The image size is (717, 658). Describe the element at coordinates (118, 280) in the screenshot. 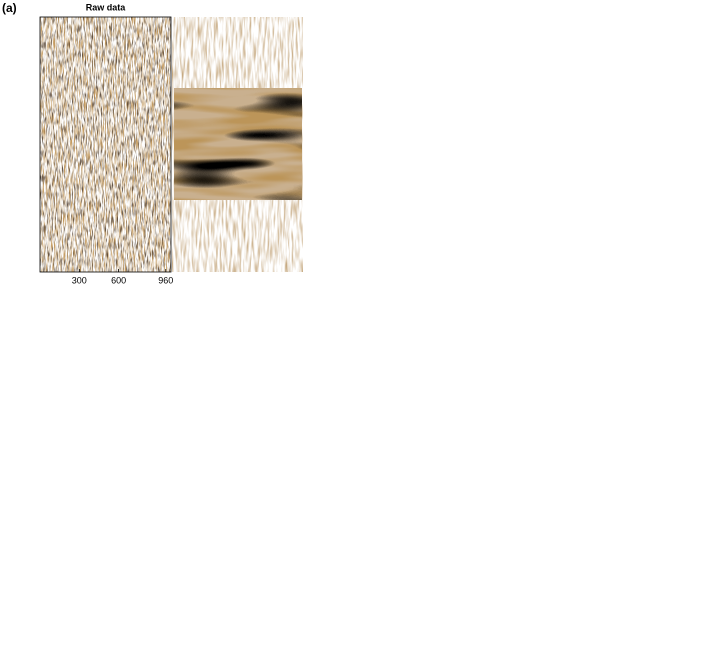

I see `x-tick-label: 600` at that location.